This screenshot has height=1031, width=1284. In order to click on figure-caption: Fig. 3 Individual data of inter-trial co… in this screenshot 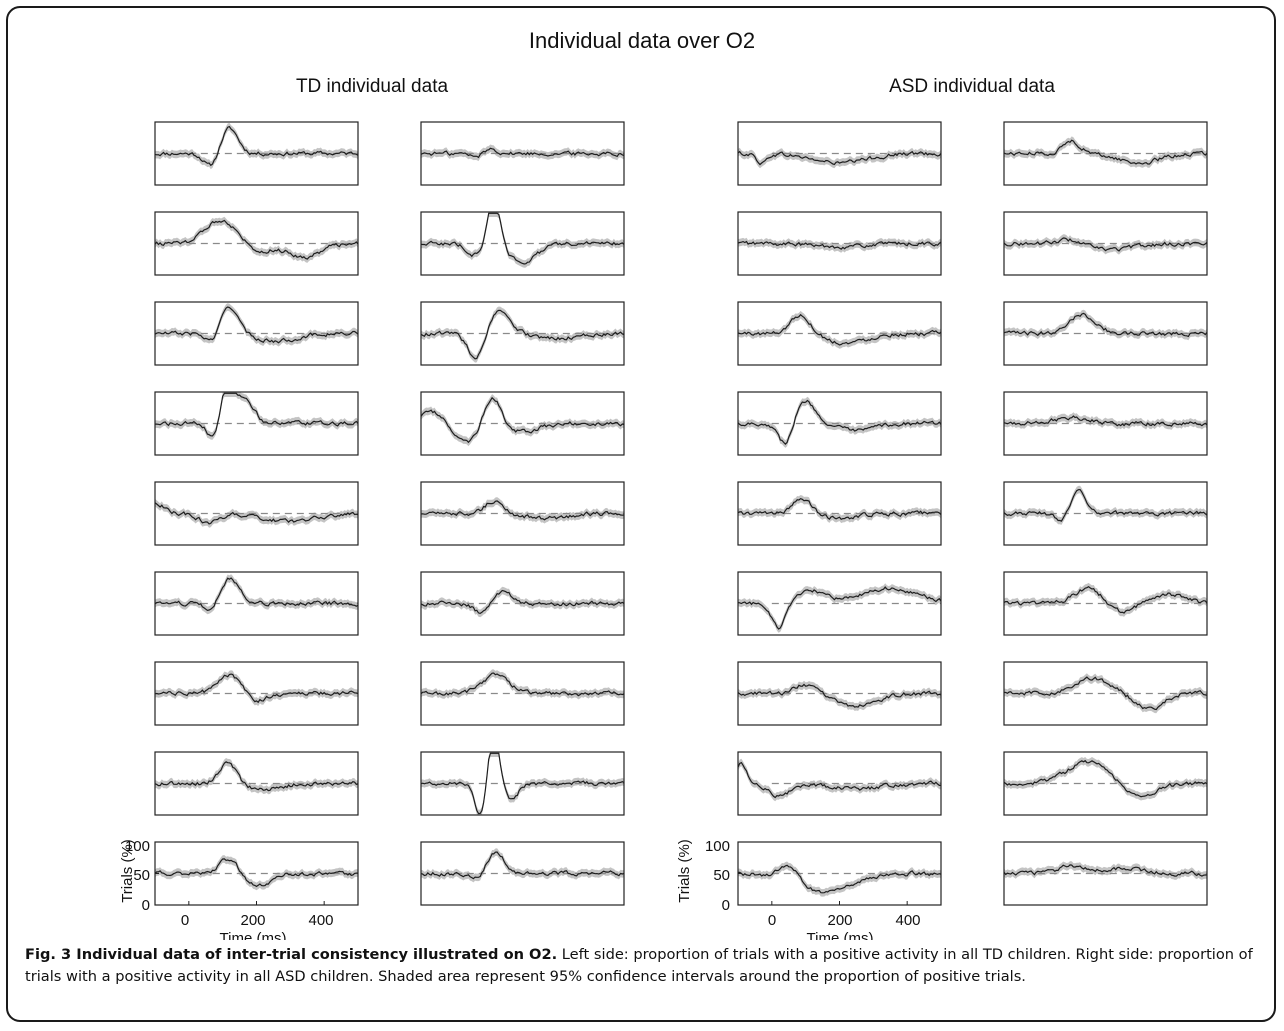, I will do `click(647, 966)`.